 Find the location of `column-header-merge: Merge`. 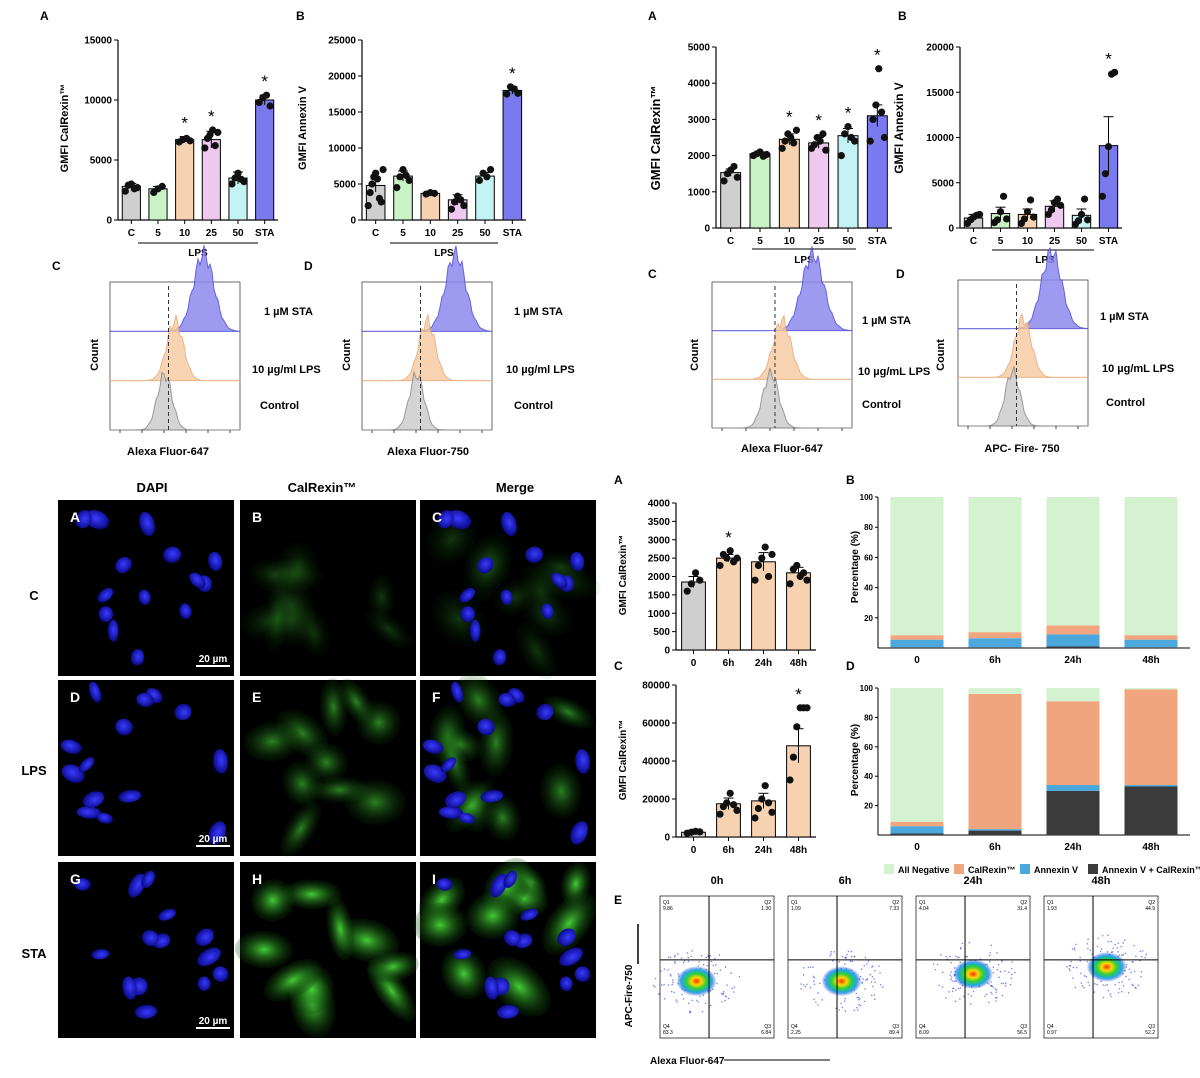

column-header-merge: Merge is located at coordinates (515, 487).